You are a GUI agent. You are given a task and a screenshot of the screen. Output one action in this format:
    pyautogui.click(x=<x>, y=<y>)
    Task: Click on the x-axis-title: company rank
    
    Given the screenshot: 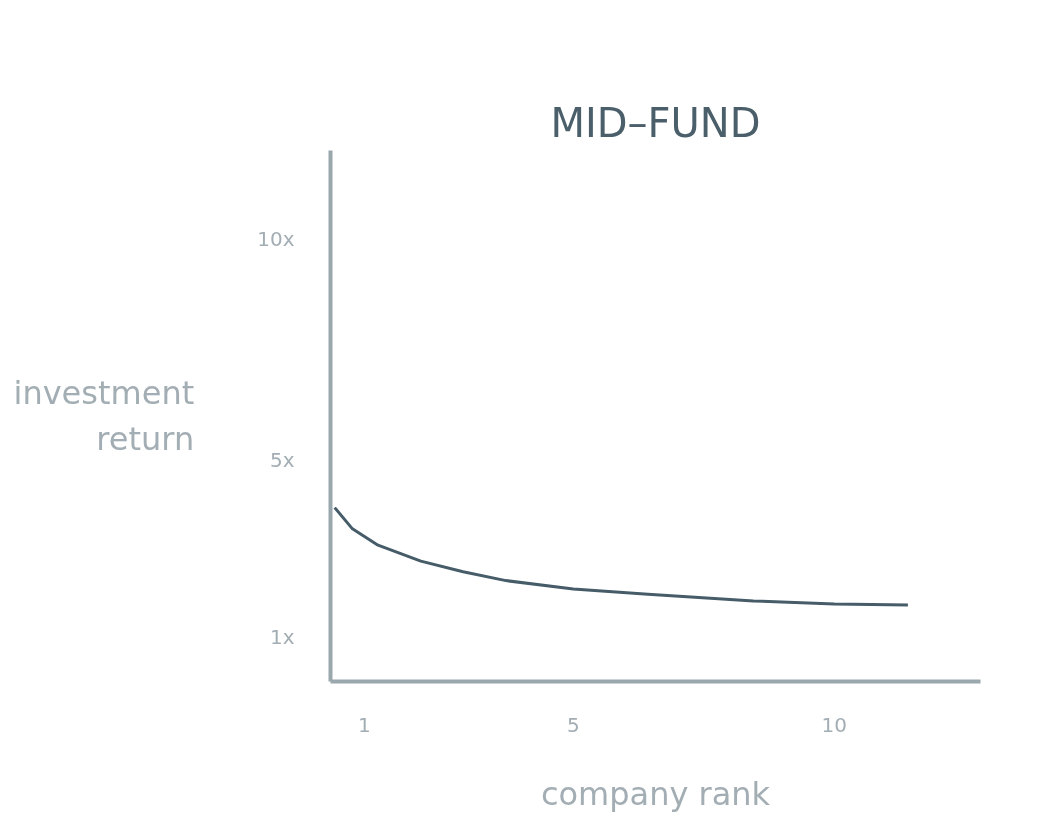 What is the action you would take?
    pyautogui.click(x=655, y=793)
    